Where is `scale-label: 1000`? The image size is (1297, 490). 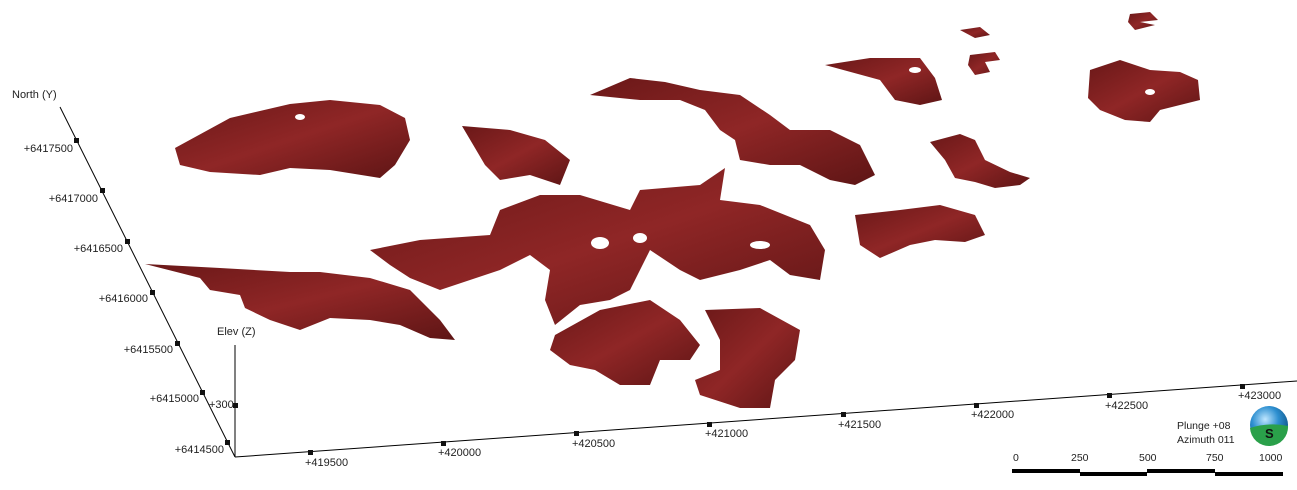
scale-label: 1000 is located at coordinates (1271, 458).